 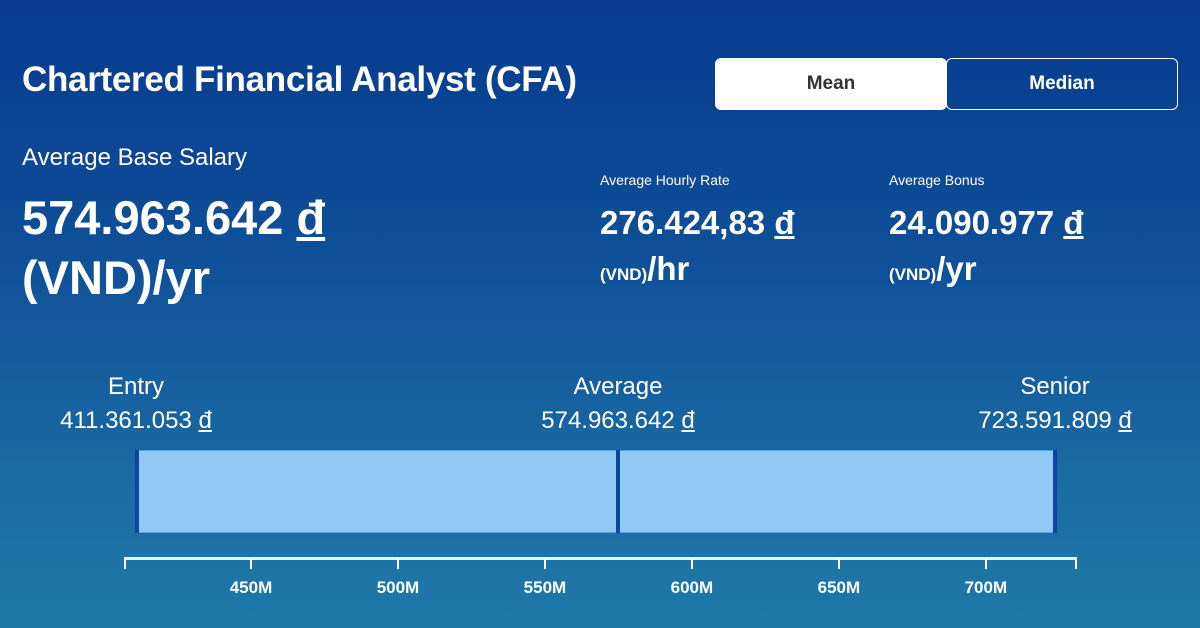 I want to click on axis-tick-label: 650M, so click(x=839, y=587).